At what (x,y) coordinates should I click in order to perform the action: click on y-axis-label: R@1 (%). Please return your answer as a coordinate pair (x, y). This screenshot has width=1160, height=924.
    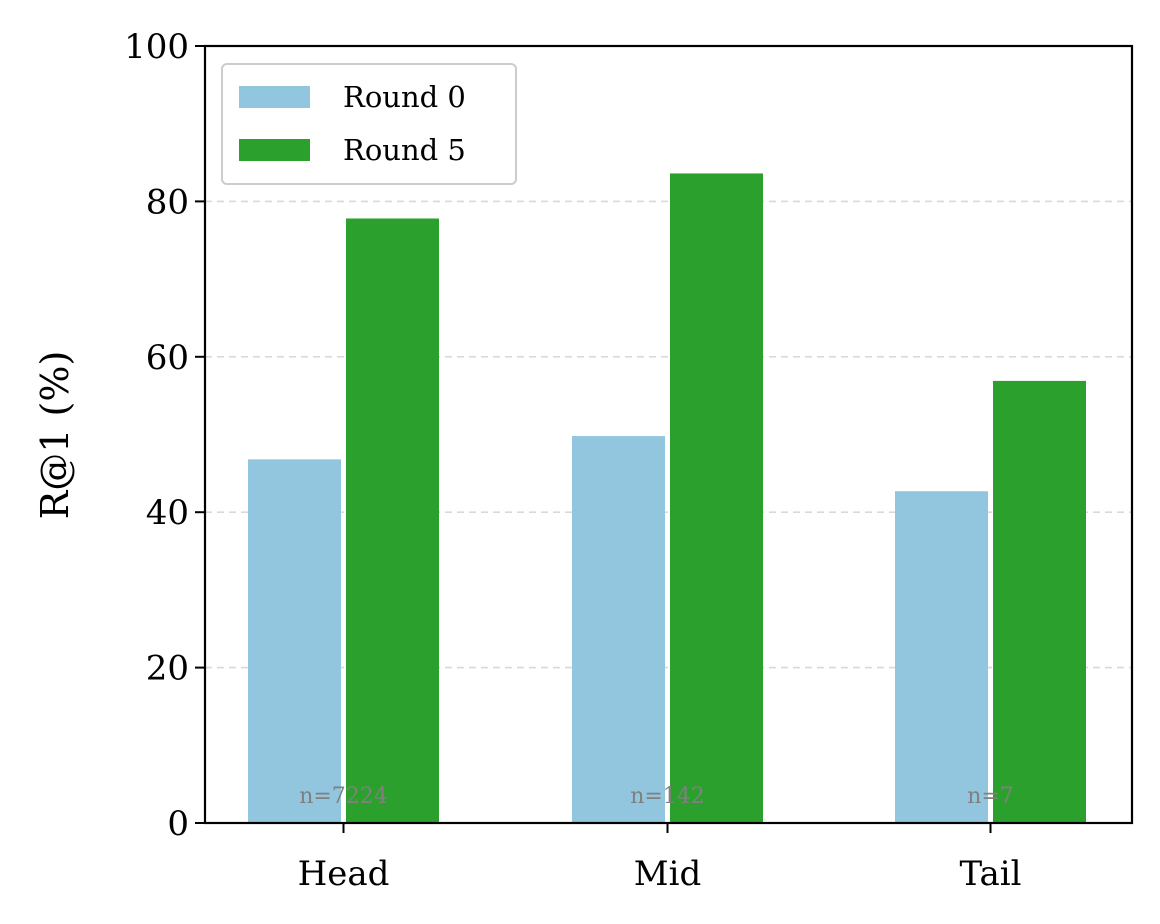
    Looking at the image, I should click on (55, 435).